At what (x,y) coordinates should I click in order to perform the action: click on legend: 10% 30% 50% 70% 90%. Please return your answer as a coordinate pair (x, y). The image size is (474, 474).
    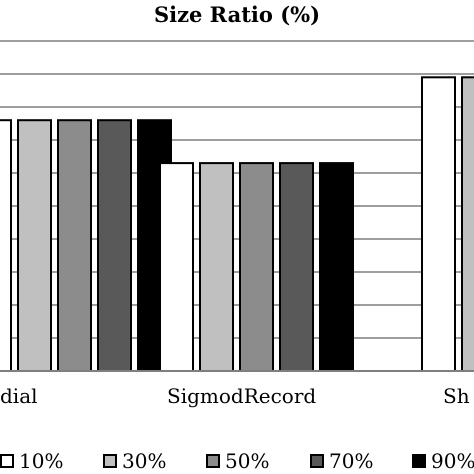
    Looking at the image, I should click on (237, 461).